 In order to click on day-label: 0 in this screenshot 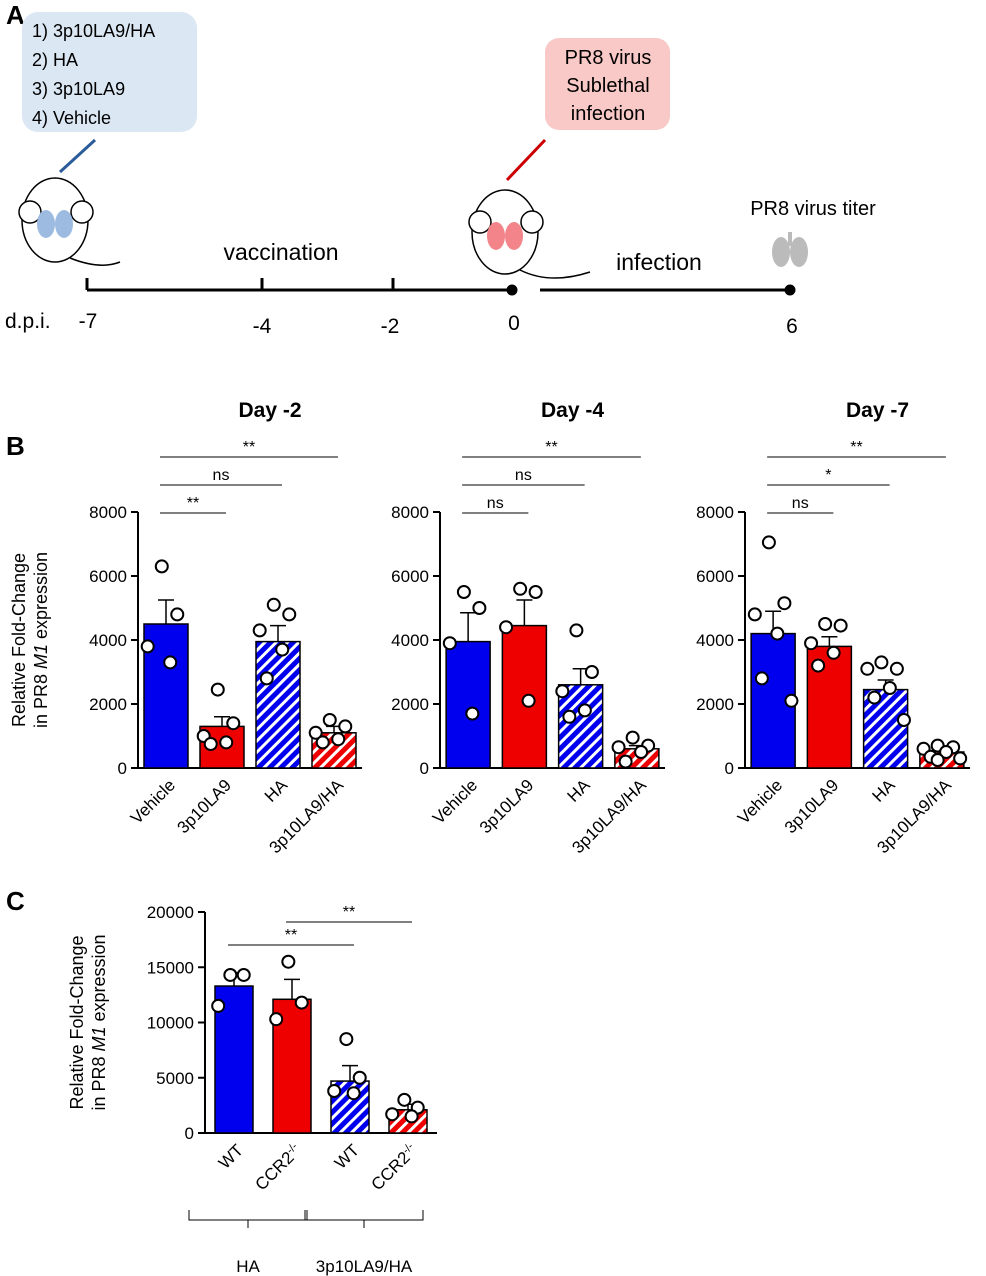, I will do `click(514, 323)`.